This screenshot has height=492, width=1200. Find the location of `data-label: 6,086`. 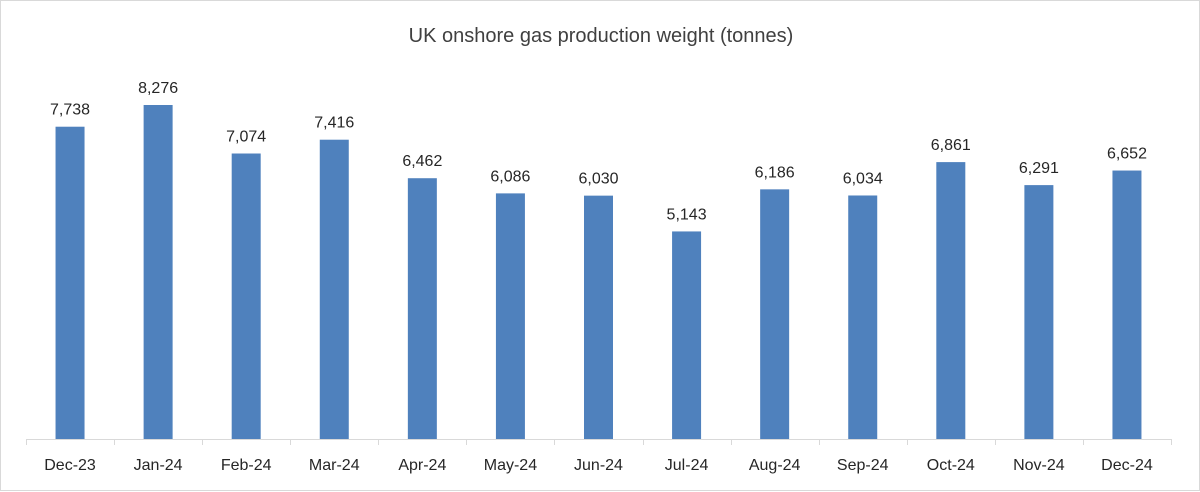

data-label: 6,086 is located at coordinates (510, 176).